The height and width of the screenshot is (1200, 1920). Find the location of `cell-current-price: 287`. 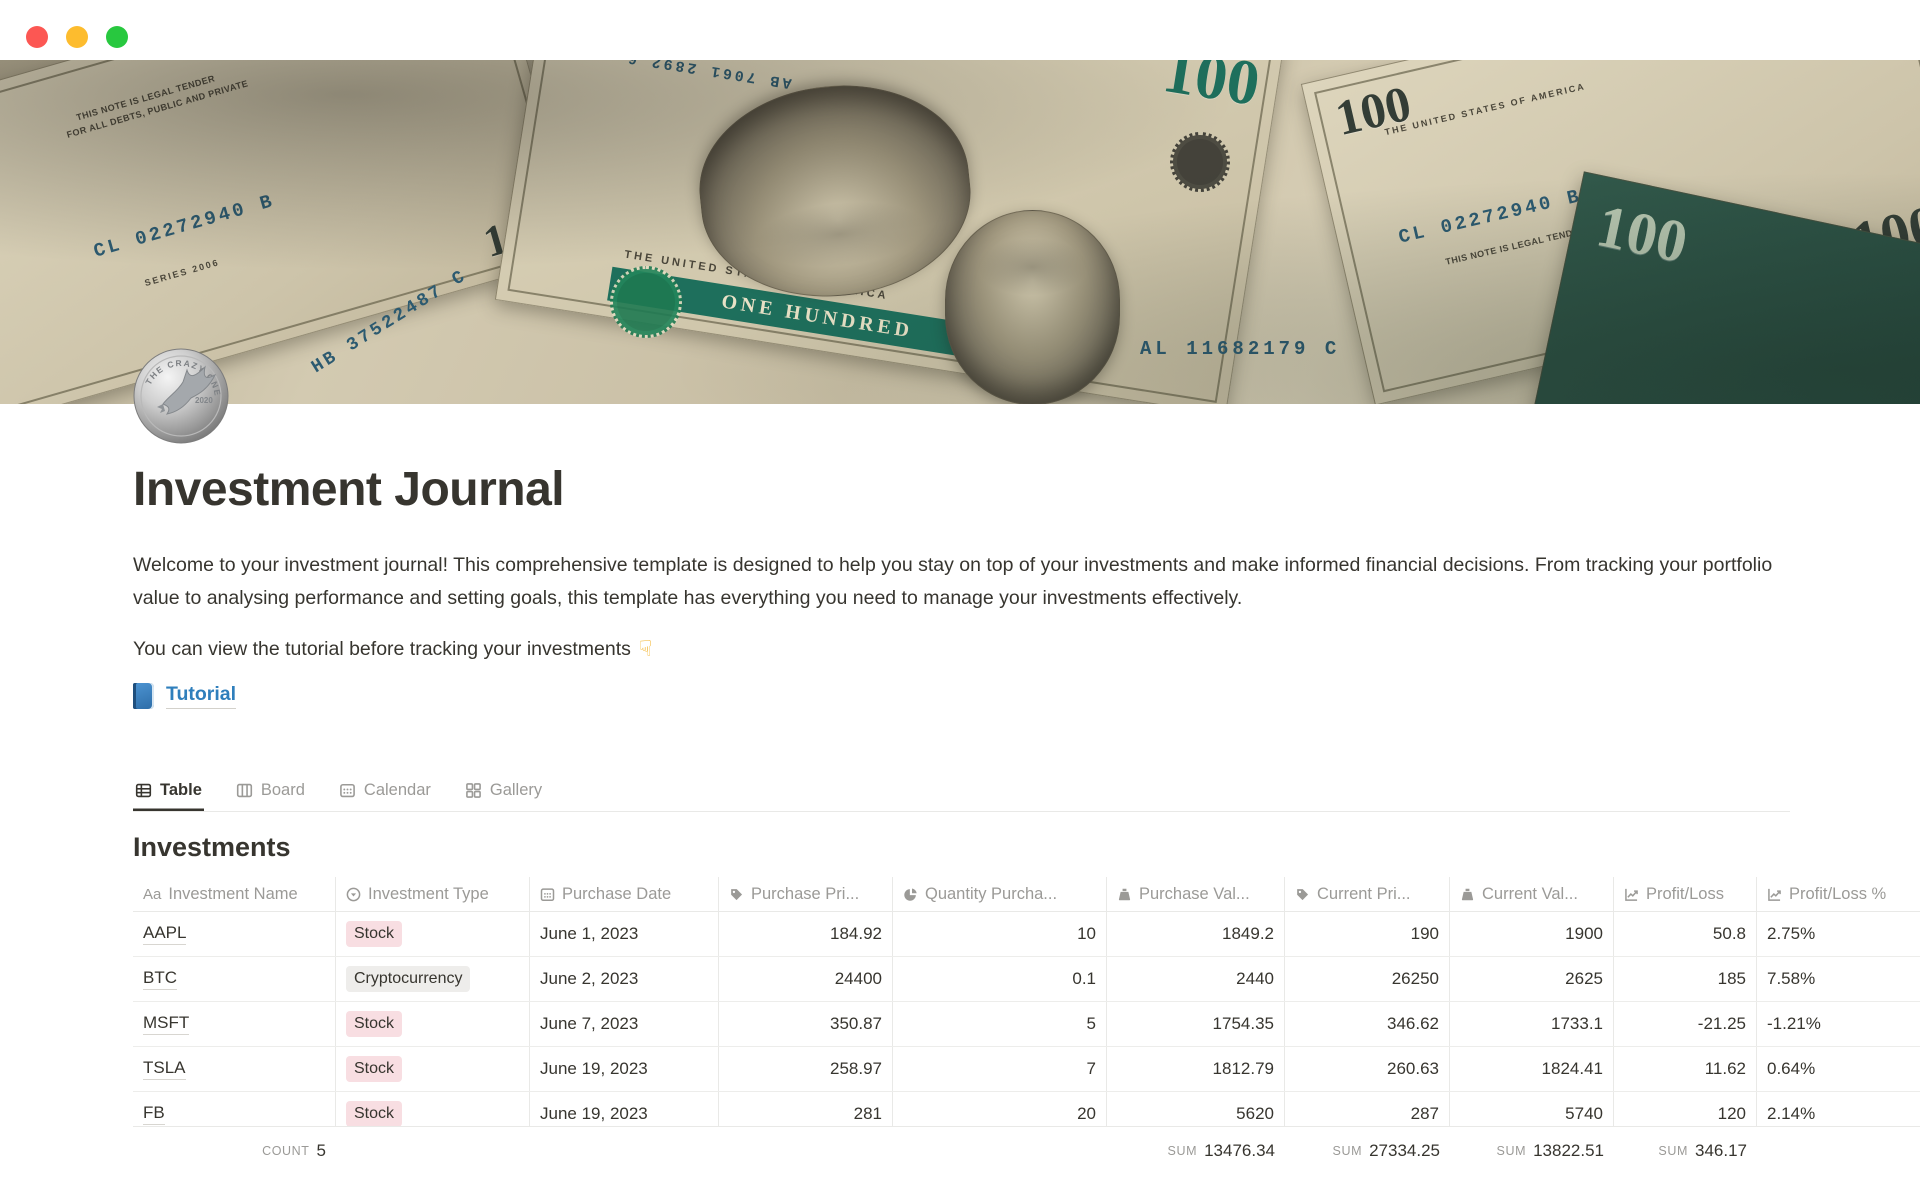

cell-current-price: 287 is located at coordinates (1367, 1109).